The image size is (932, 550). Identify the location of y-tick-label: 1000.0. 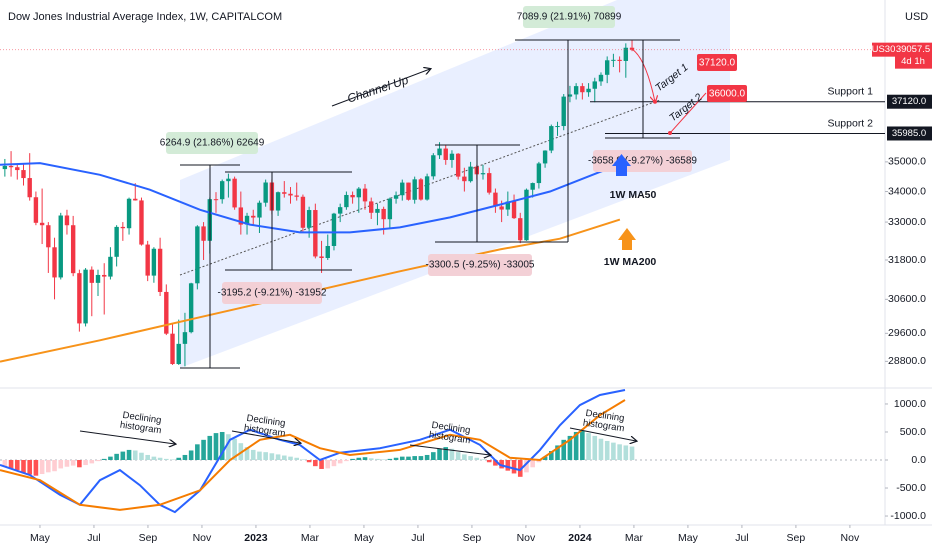
(910, 404).